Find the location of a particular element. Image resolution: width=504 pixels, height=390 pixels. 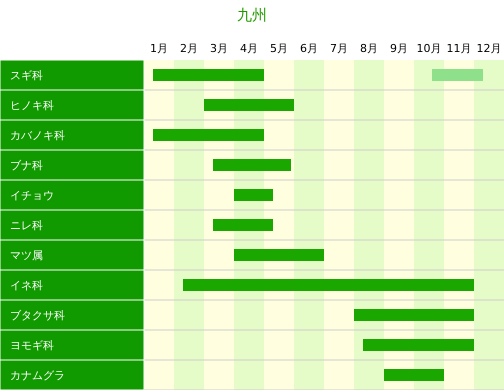

x-tick-label: 10月 is located at coordinates (429, 48).